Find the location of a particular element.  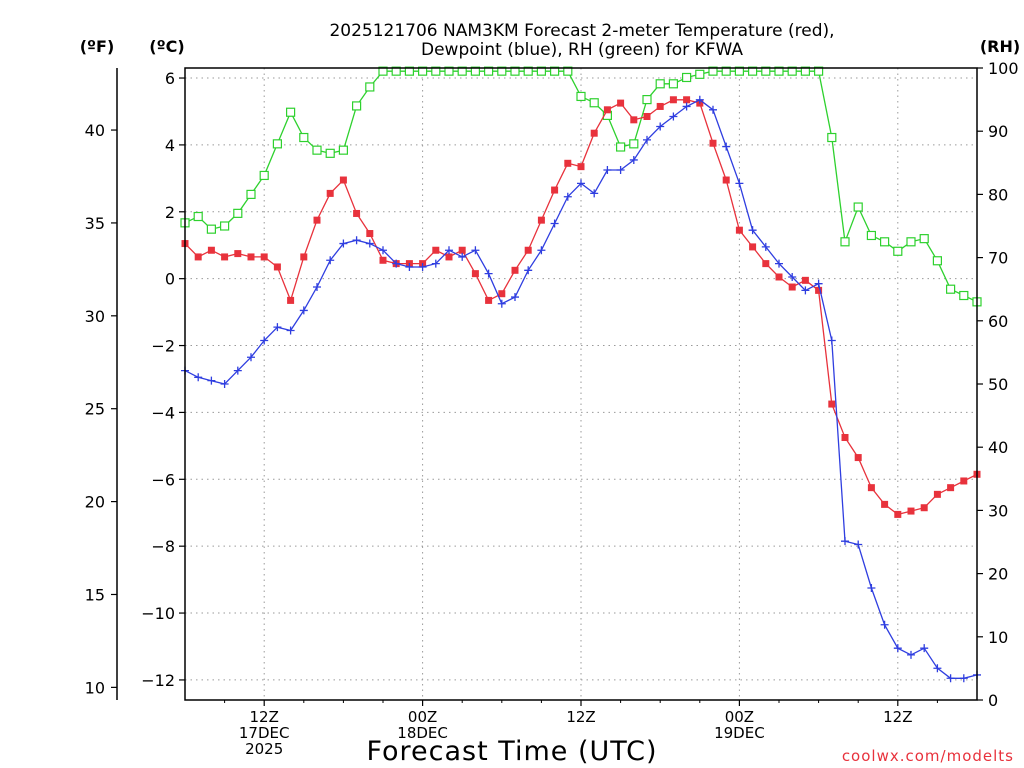

fahrenheit-tick-label: 40 is located at coordinates (95, 130).